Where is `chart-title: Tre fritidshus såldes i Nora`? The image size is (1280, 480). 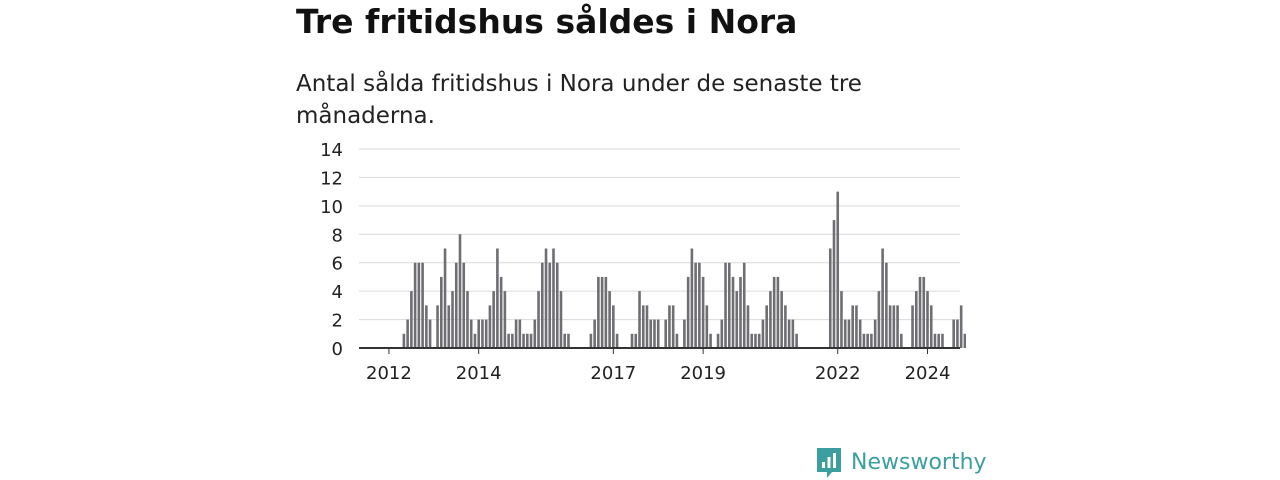
chart-title: Tre fritidshus såldes i Nora is located at coordinates (547, 21).